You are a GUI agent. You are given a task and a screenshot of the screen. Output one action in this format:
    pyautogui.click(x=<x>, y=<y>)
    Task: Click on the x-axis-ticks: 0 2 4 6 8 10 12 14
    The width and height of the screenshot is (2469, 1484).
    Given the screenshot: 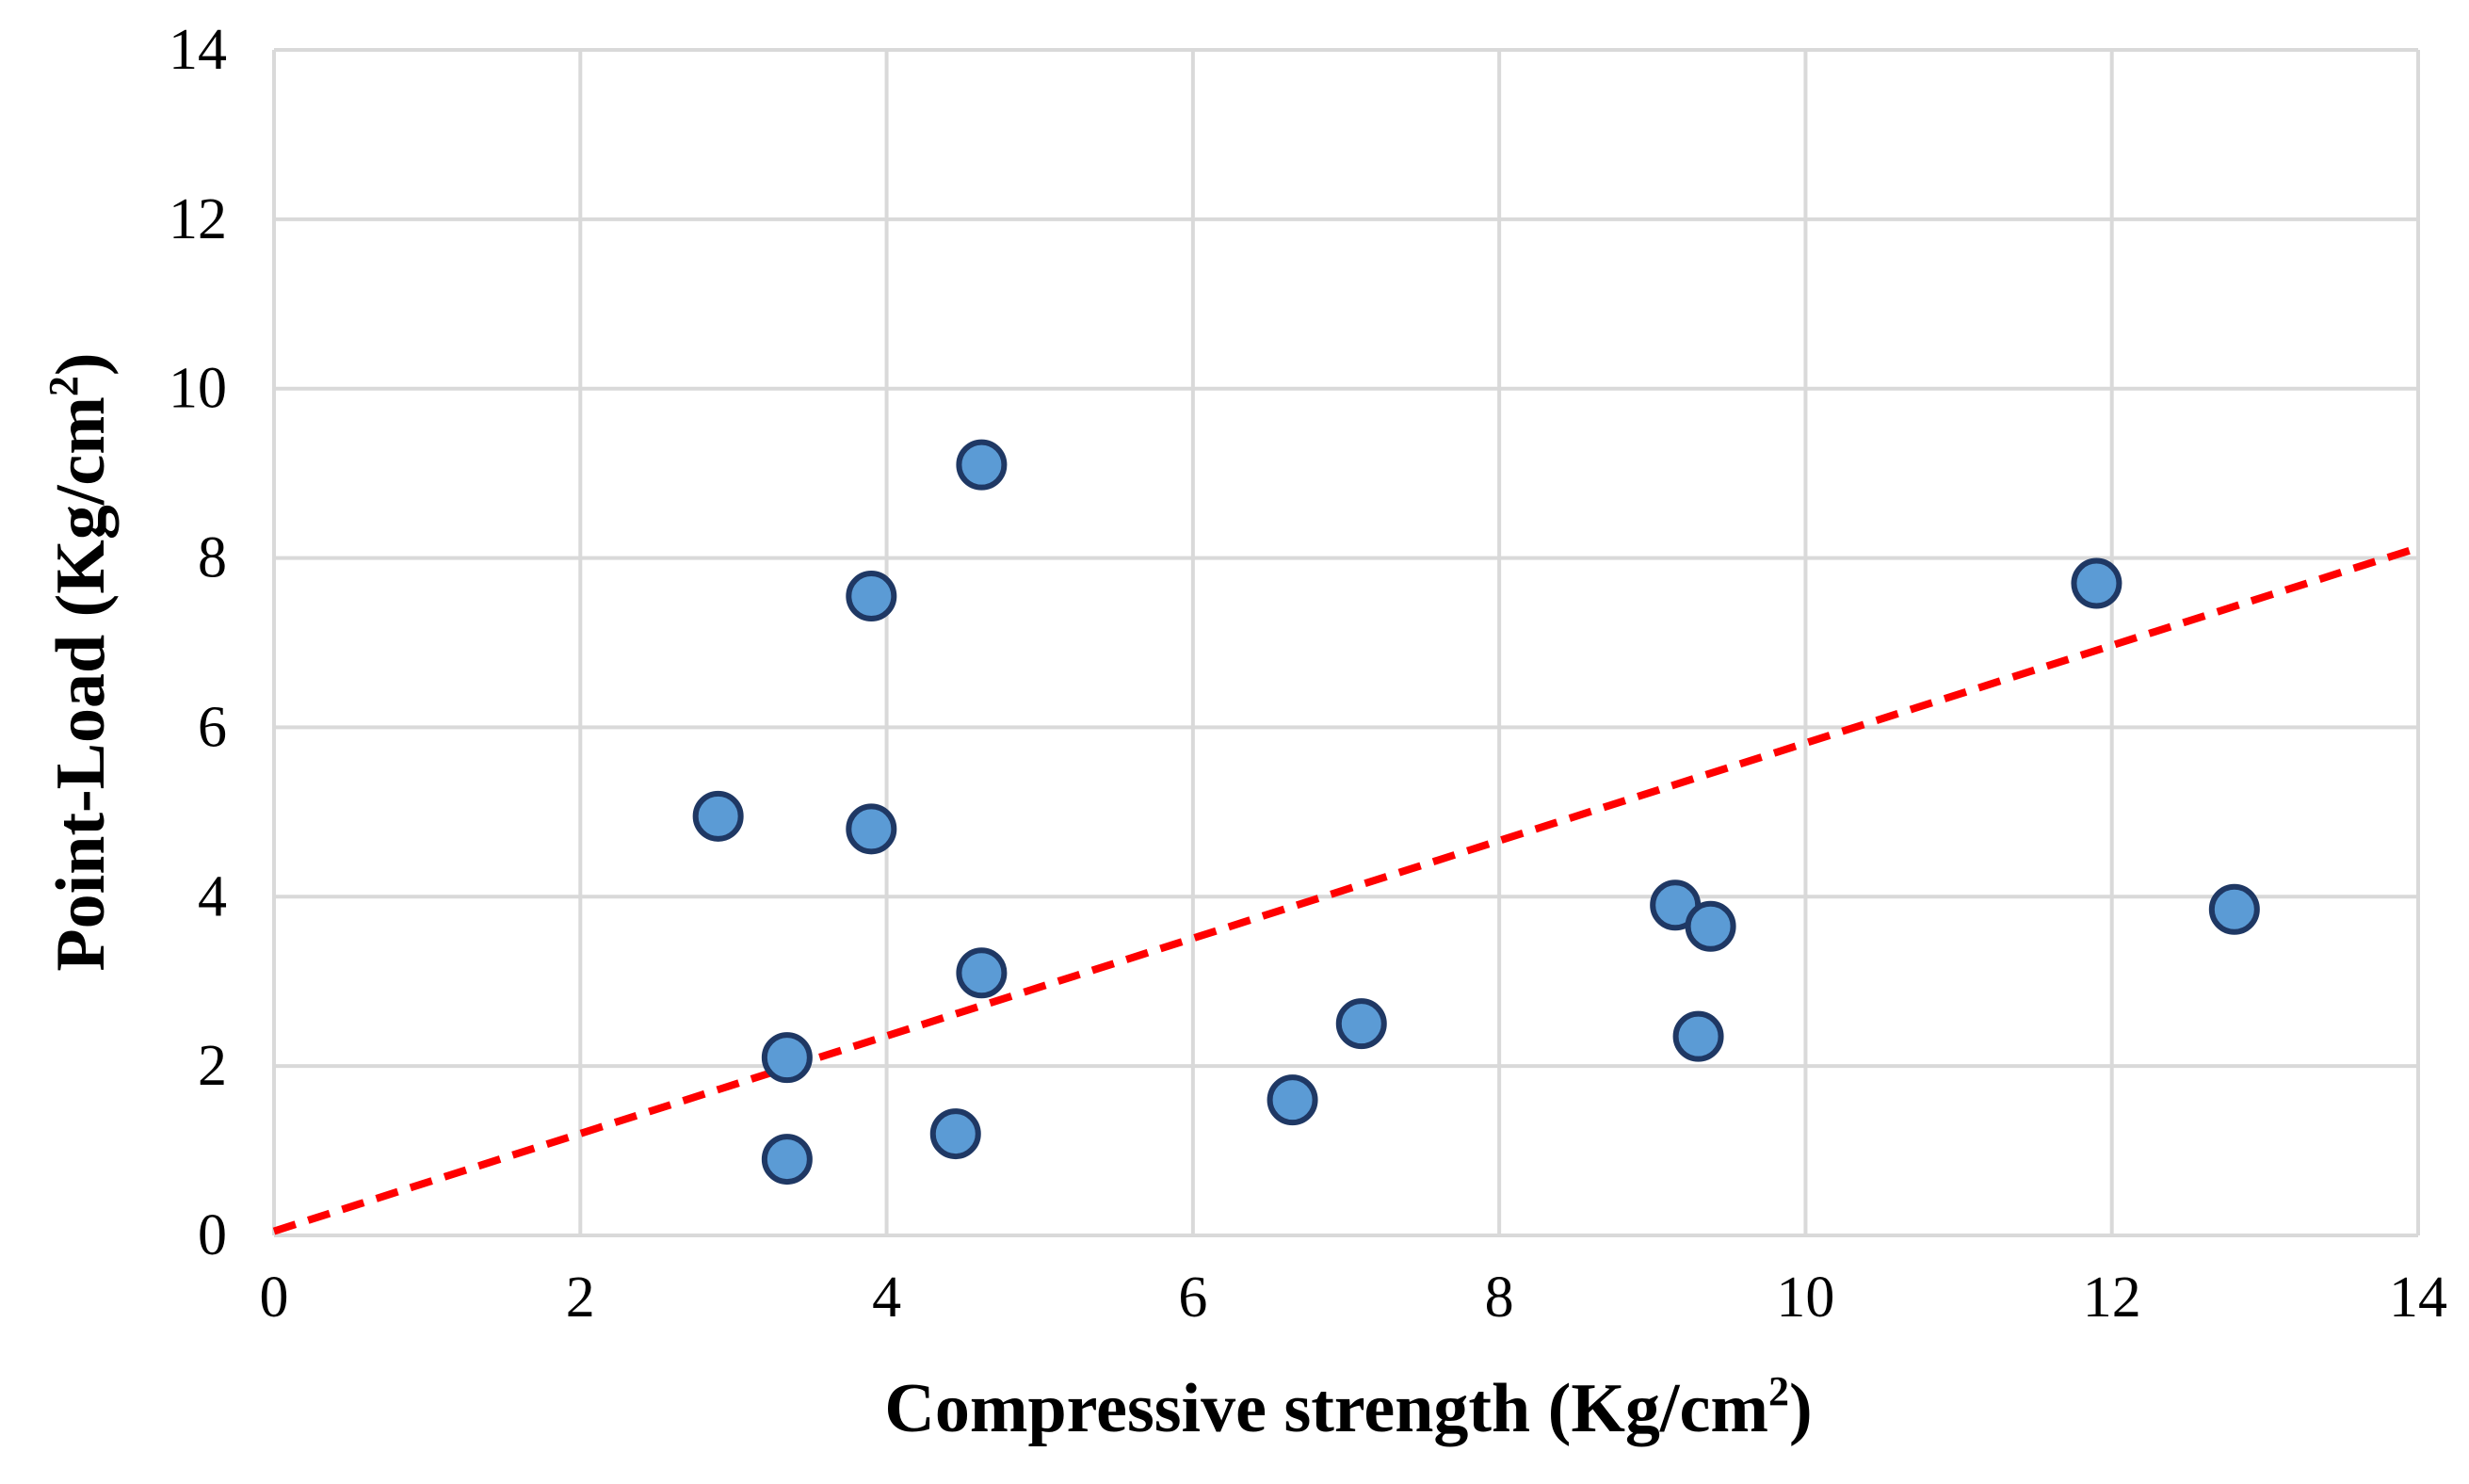 What is the action you would take?
    pyautogui.click(x=1354, y=1298)
    